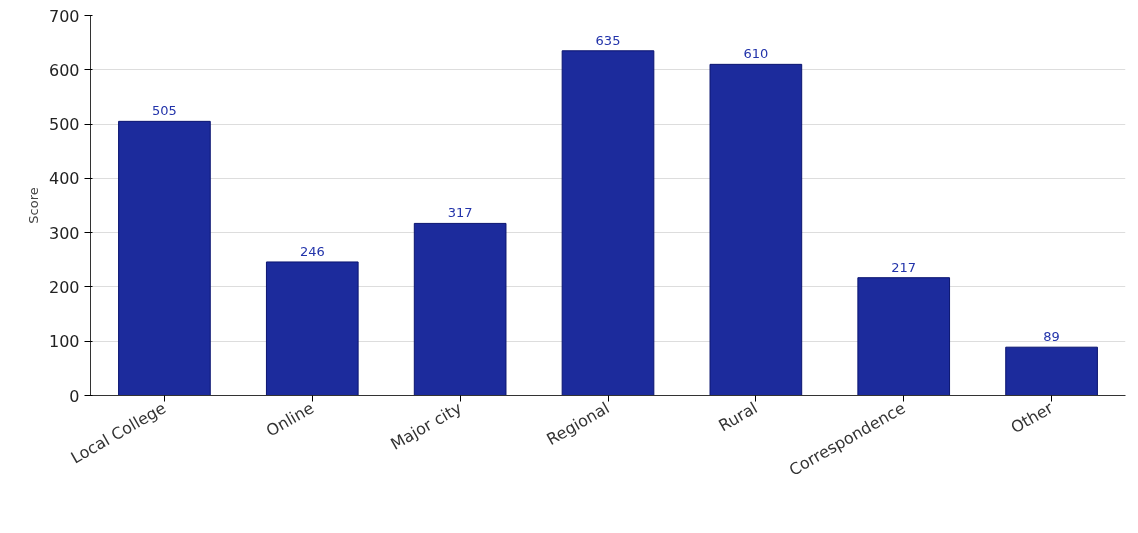 The height and width of the screenshot is (533, 1138). What do you see at coordinates (904, 267) in the screenshot?
I see `data-label: 217` at bounding box center [904, 267].